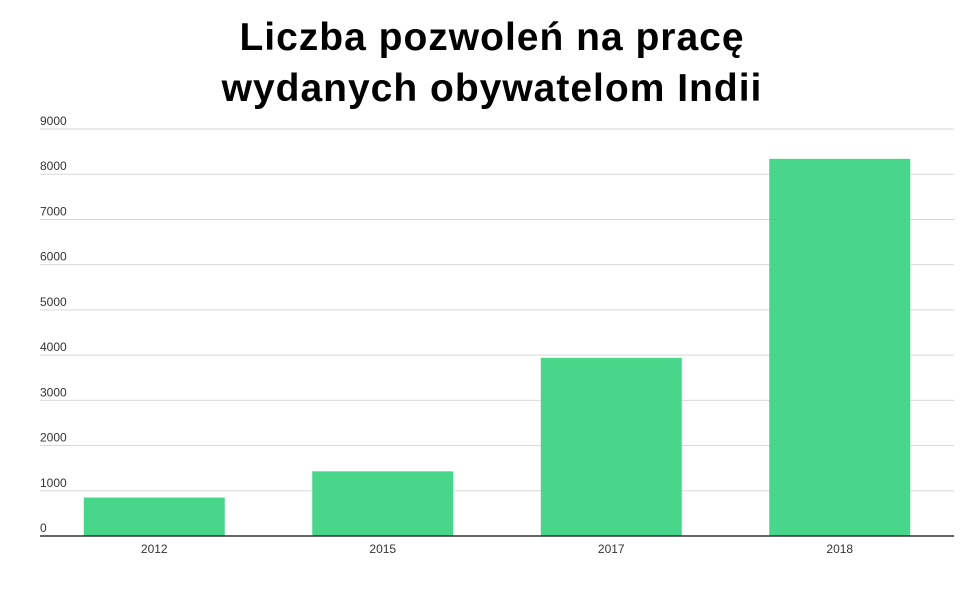 This screenshot has width=980, height=600. I want to click on x-tick-label-2015: 2015, so click(382, 549).